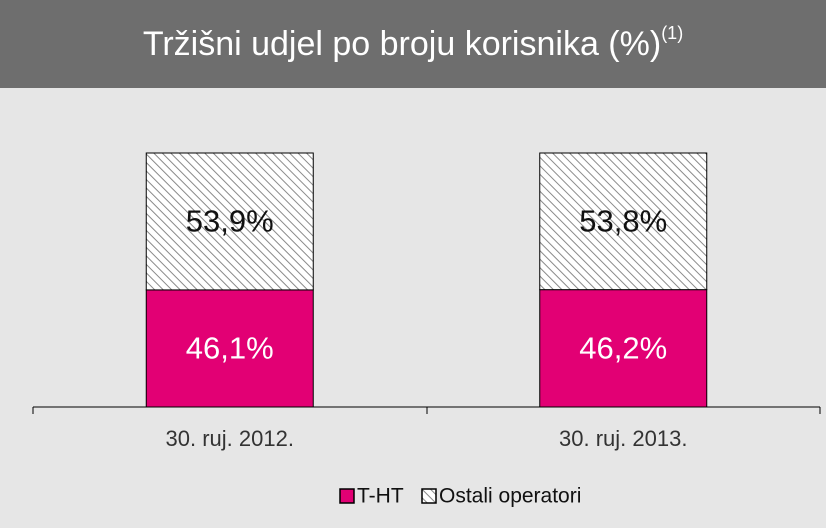  I want to click on value-label: 46,2%, so click(623, 348).